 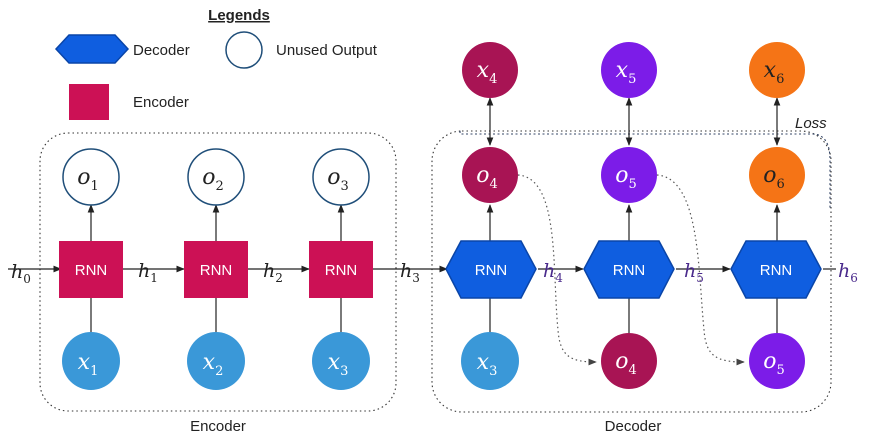 What do you see at coordinates (244, 50) in the screenshot?
I see `legend-unused-output-circle-icon` at bounding box center [244, 50].